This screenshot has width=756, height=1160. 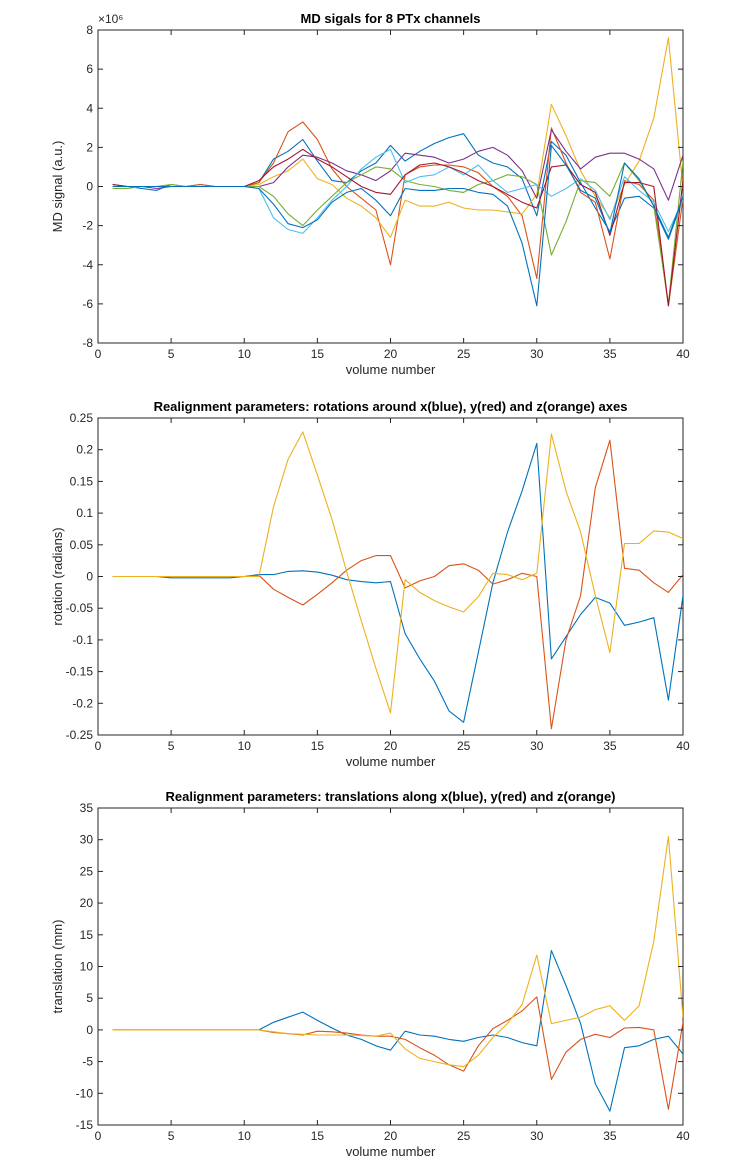 I want to click on y-tick-label: -4, so click(x=87, y=265).